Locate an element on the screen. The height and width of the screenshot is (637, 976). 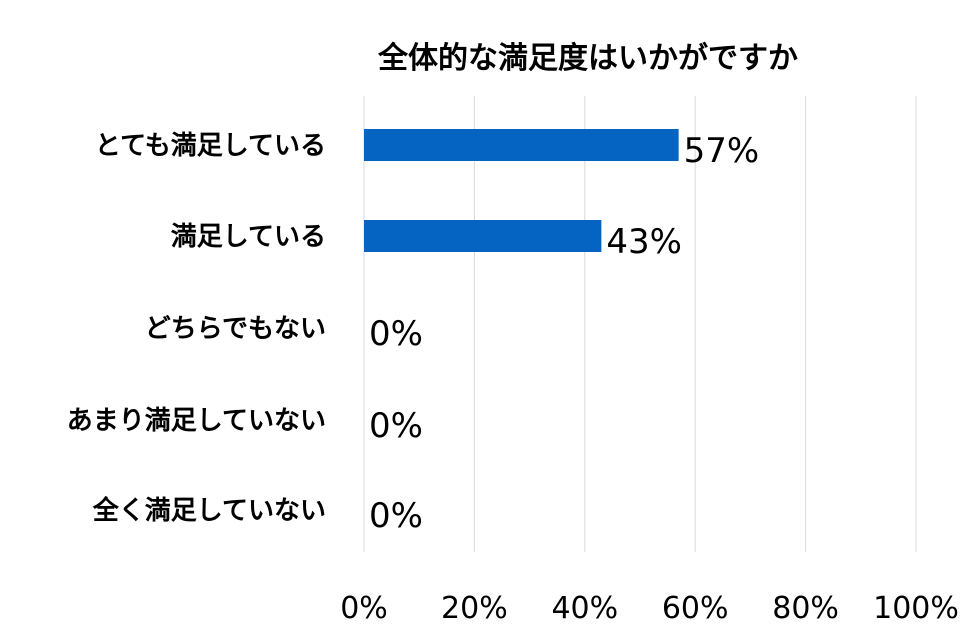
data-label-0: 57% is located at coordinates (722, 151).